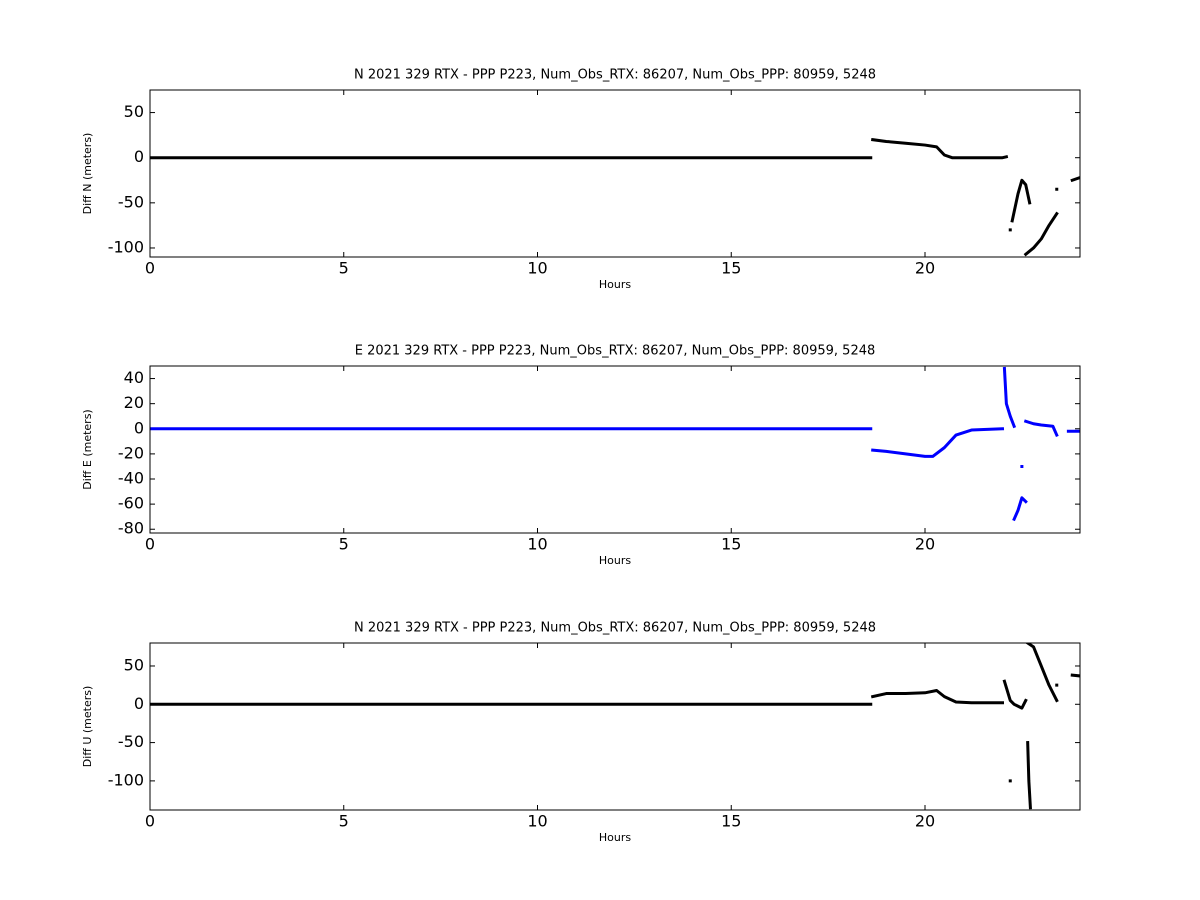 This screenshot has width=1200, height=900. What do you see at coordinates (131, 503) in the screenshot?
I see `y-tick-label: -60` at bounding box center [131, 503].